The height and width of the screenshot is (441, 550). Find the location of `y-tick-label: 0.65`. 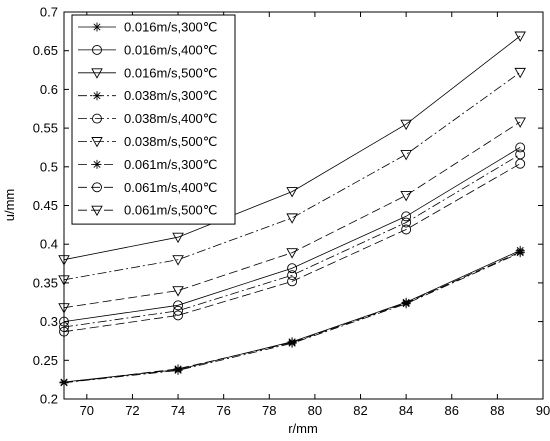

y-tick-label: 0.65 is located at coordinates (45, 50).